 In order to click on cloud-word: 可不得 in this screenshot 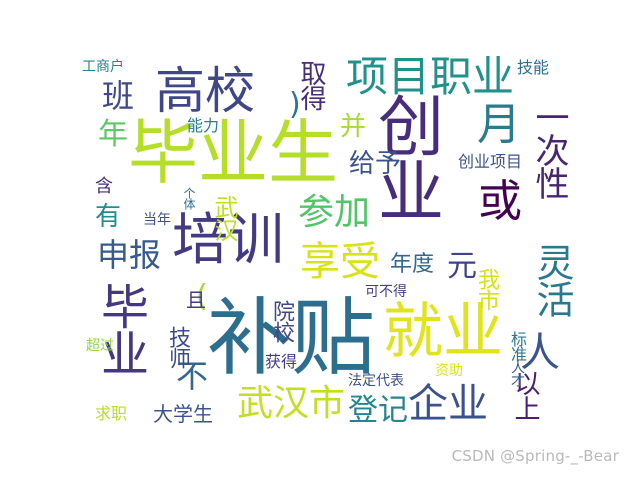, I will do `click(386, 292)`.